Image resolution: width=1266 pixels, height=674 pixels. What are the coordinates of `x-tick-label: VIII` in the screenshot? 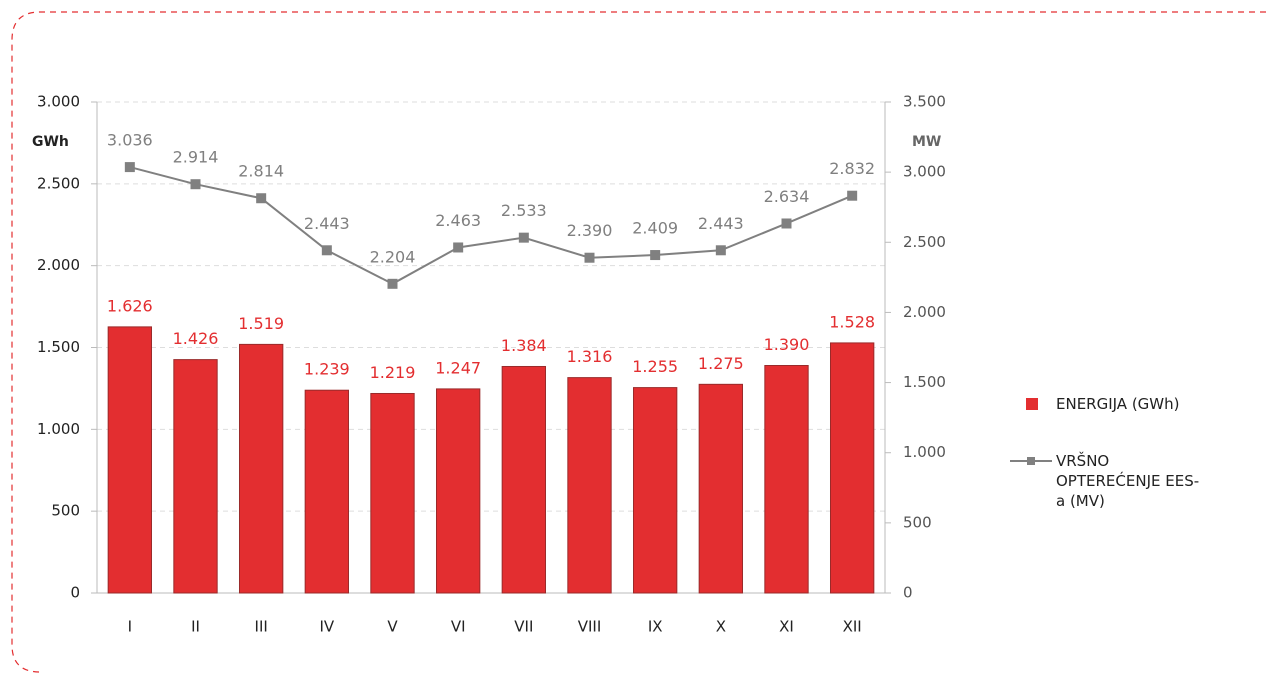 It's located at (590, 627).